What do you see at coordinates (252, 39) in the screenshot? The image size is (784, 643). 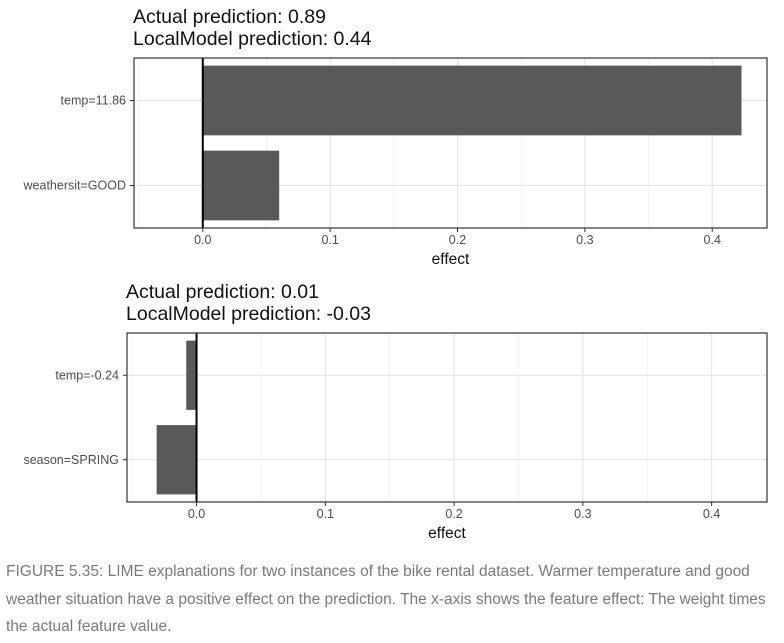 I see `chart-1-title-localmodel: LocalModel prediction: 0.44` at bounding box center [252, 39].